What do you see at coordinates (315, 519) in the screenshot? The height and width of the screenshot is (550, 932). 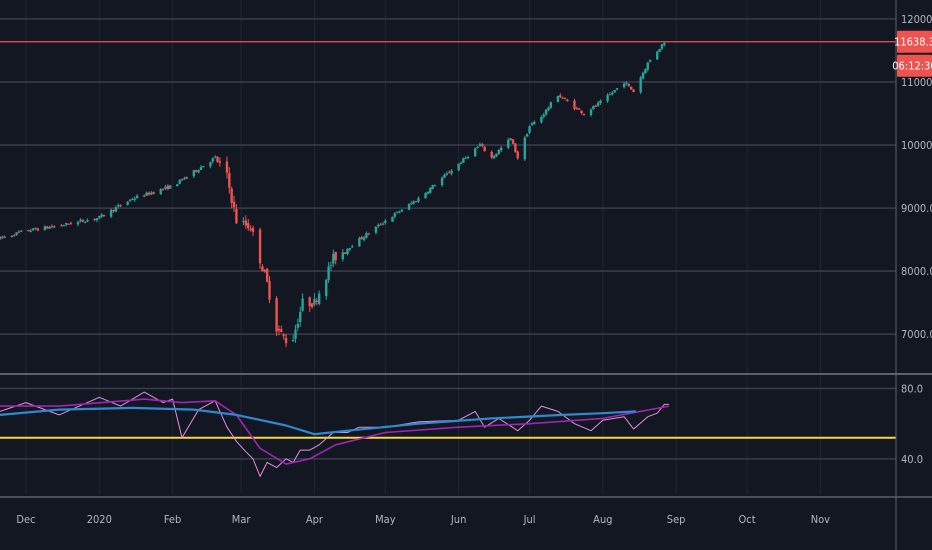 I see `time-tick-label: Apr` at bounding box center [315, 519].